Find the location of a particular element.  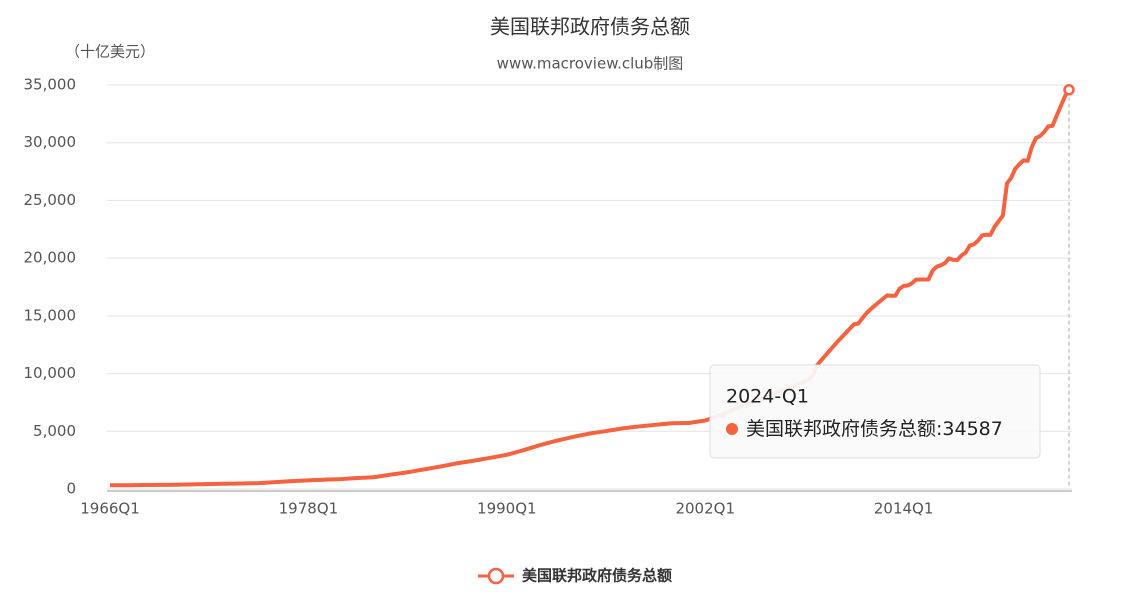

y-tick-label: 30,000 is located at coordinates (50, 142).